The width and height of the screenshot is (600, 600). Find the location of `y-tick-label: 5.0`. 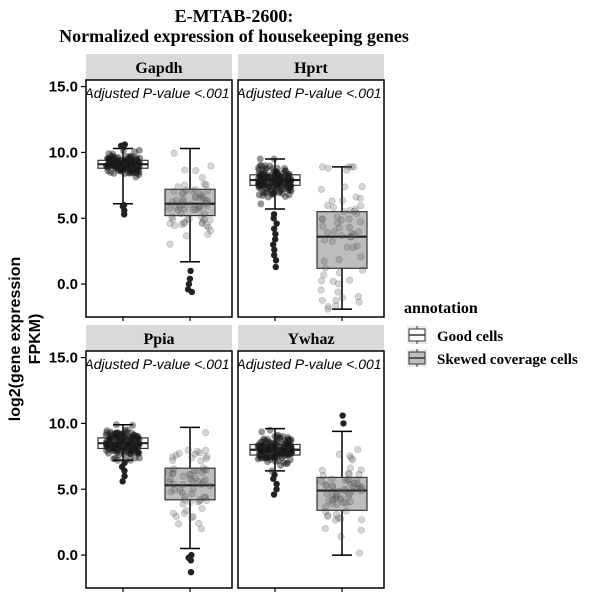

y-tick-label: 5.0 is located at coordinates (67, 218).